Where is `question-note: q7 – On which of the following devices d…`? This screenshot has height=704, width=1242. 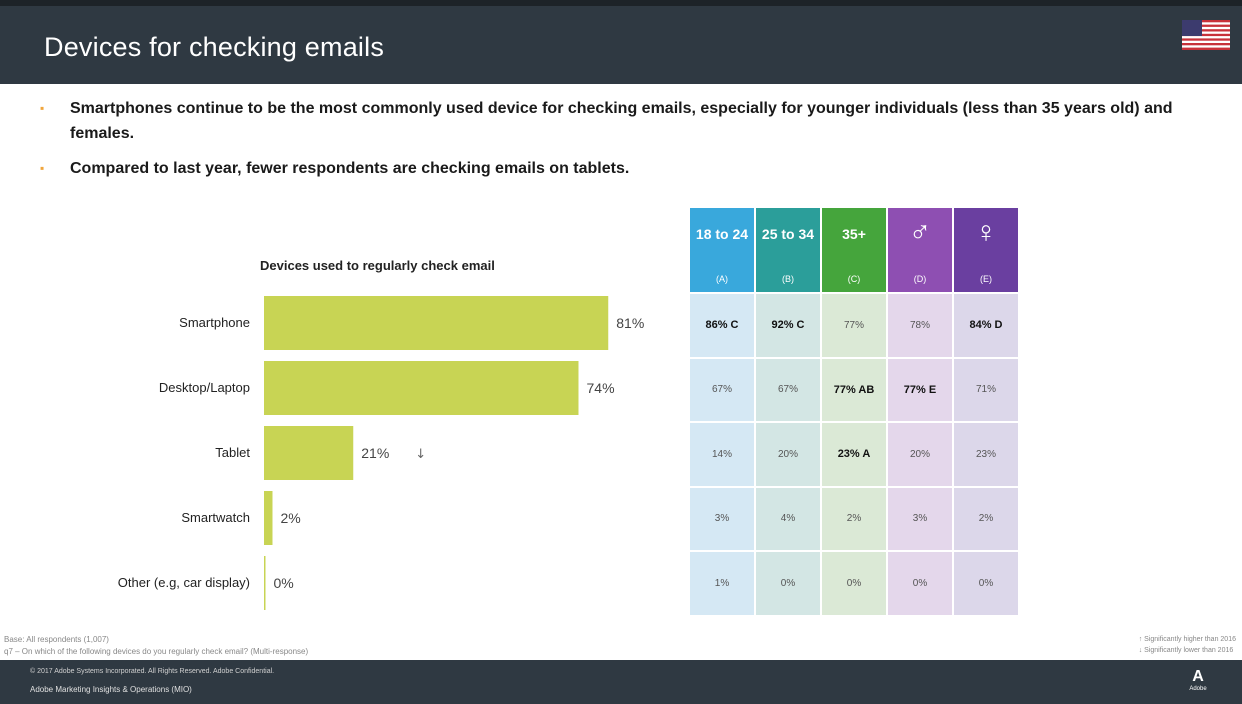 question-note: q7 – On which of the following devices d… is located at coordinates (156, 651).